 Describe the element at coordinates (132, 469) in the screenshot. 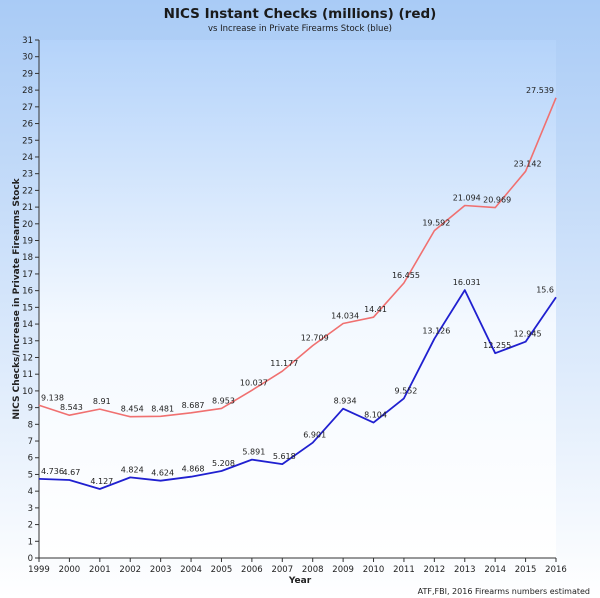

I see `data-label-firearms: 4.824` at that location.